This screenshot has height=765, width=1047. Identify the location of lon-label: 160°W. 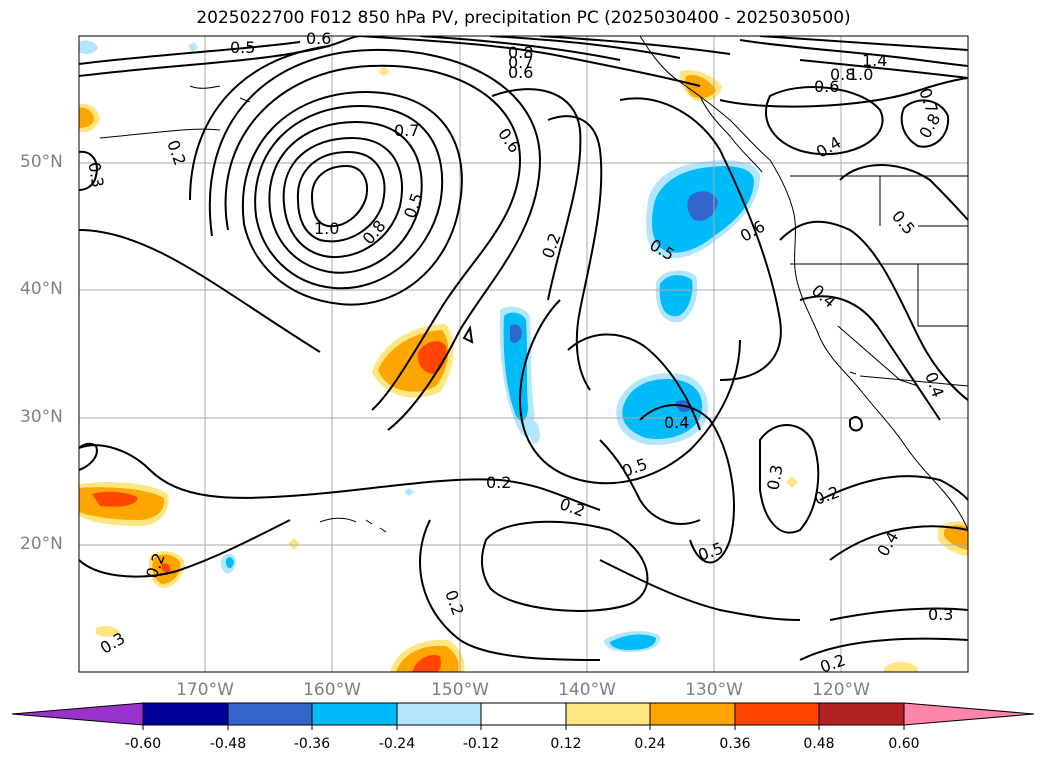
(332, 690).